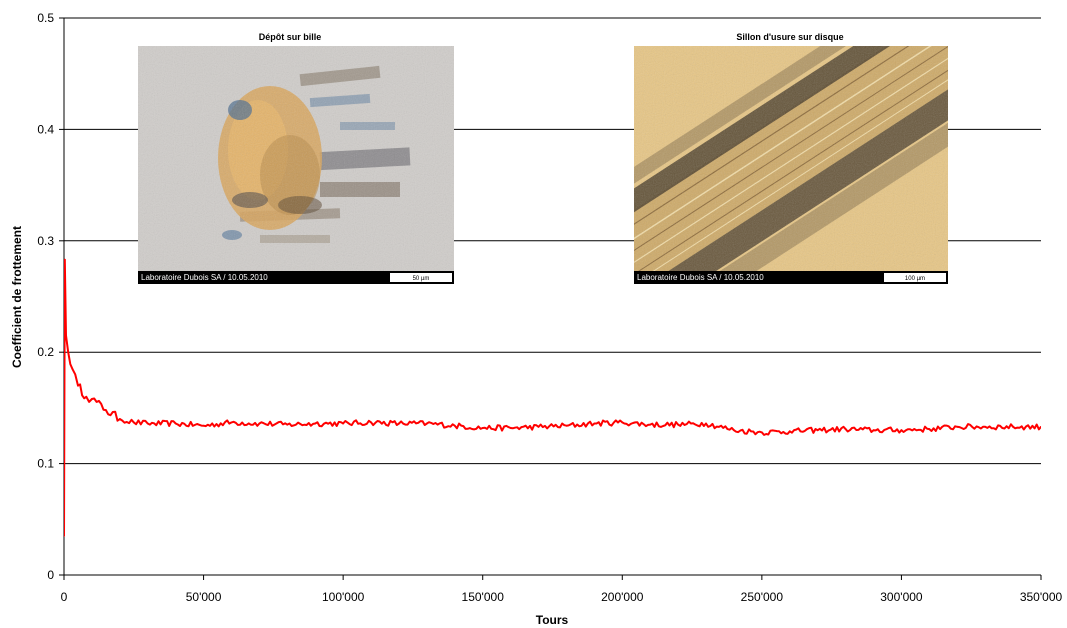  I want to click on ball-caption-text: Laboratoire Dubois SA / 10.05.2010, so click(204, 277).